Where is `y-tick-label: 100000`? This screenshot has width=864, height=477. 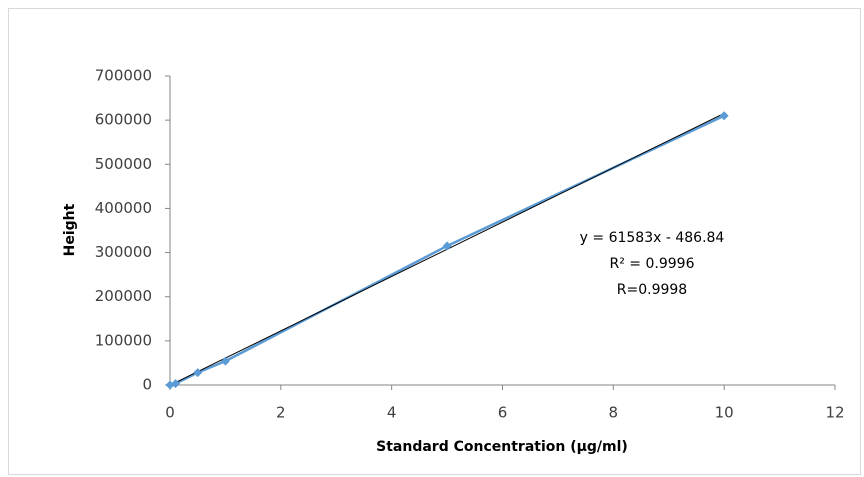
y-tick-label: 100000 is located at coordinates (123, 340).